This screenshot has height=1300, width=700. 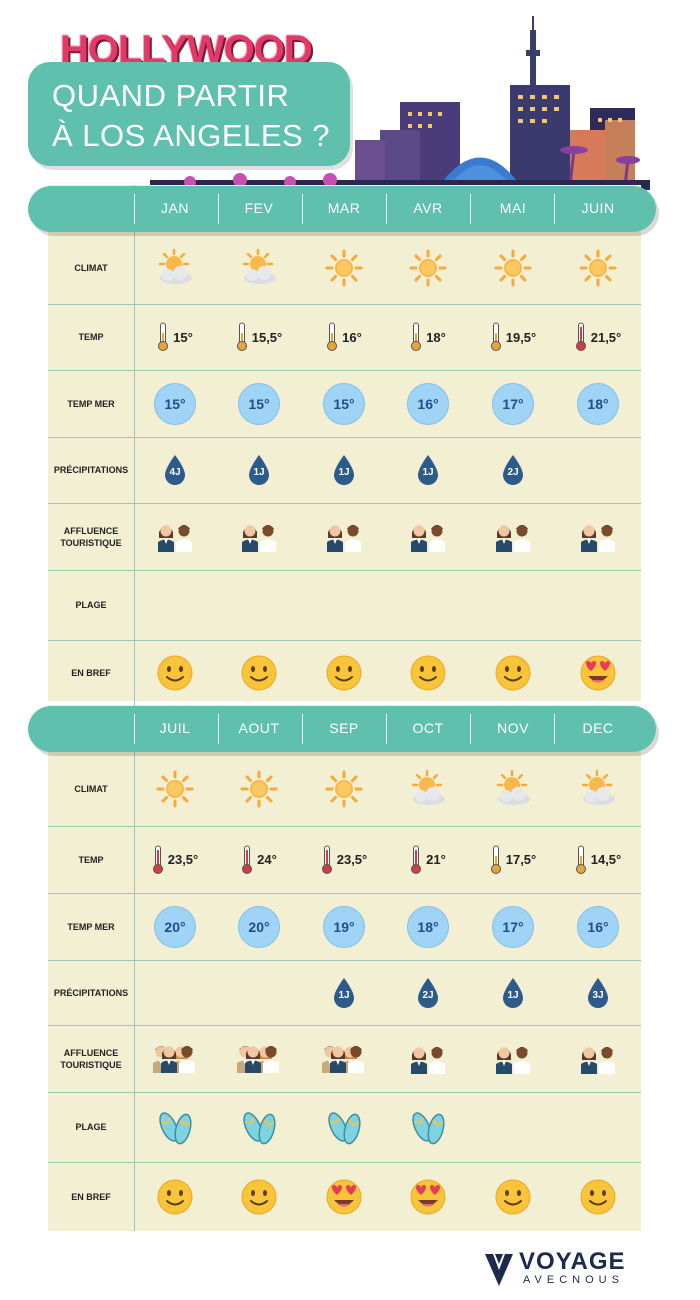 What do you see at coordinates (513, 403) in the screenshot?
I see `cell-sea-mai: 17°` at bounding box center [513, 403].